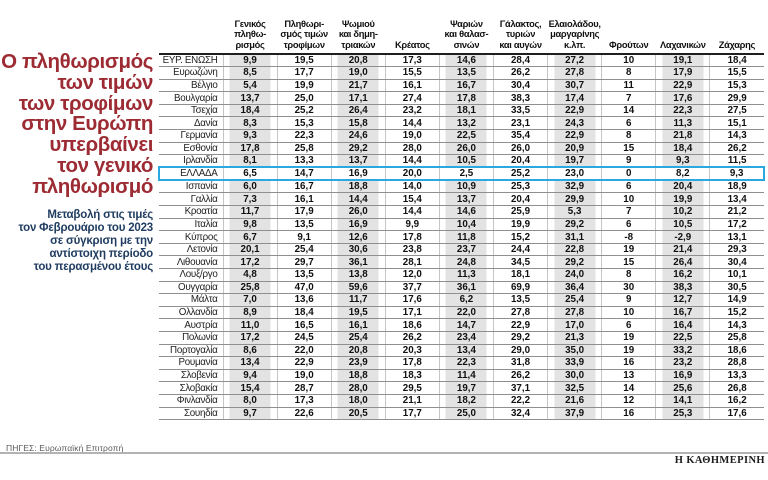  Describe the element at coordinates (304, 388) in the screenshot. I see `value-cell: 28,7` at that location.